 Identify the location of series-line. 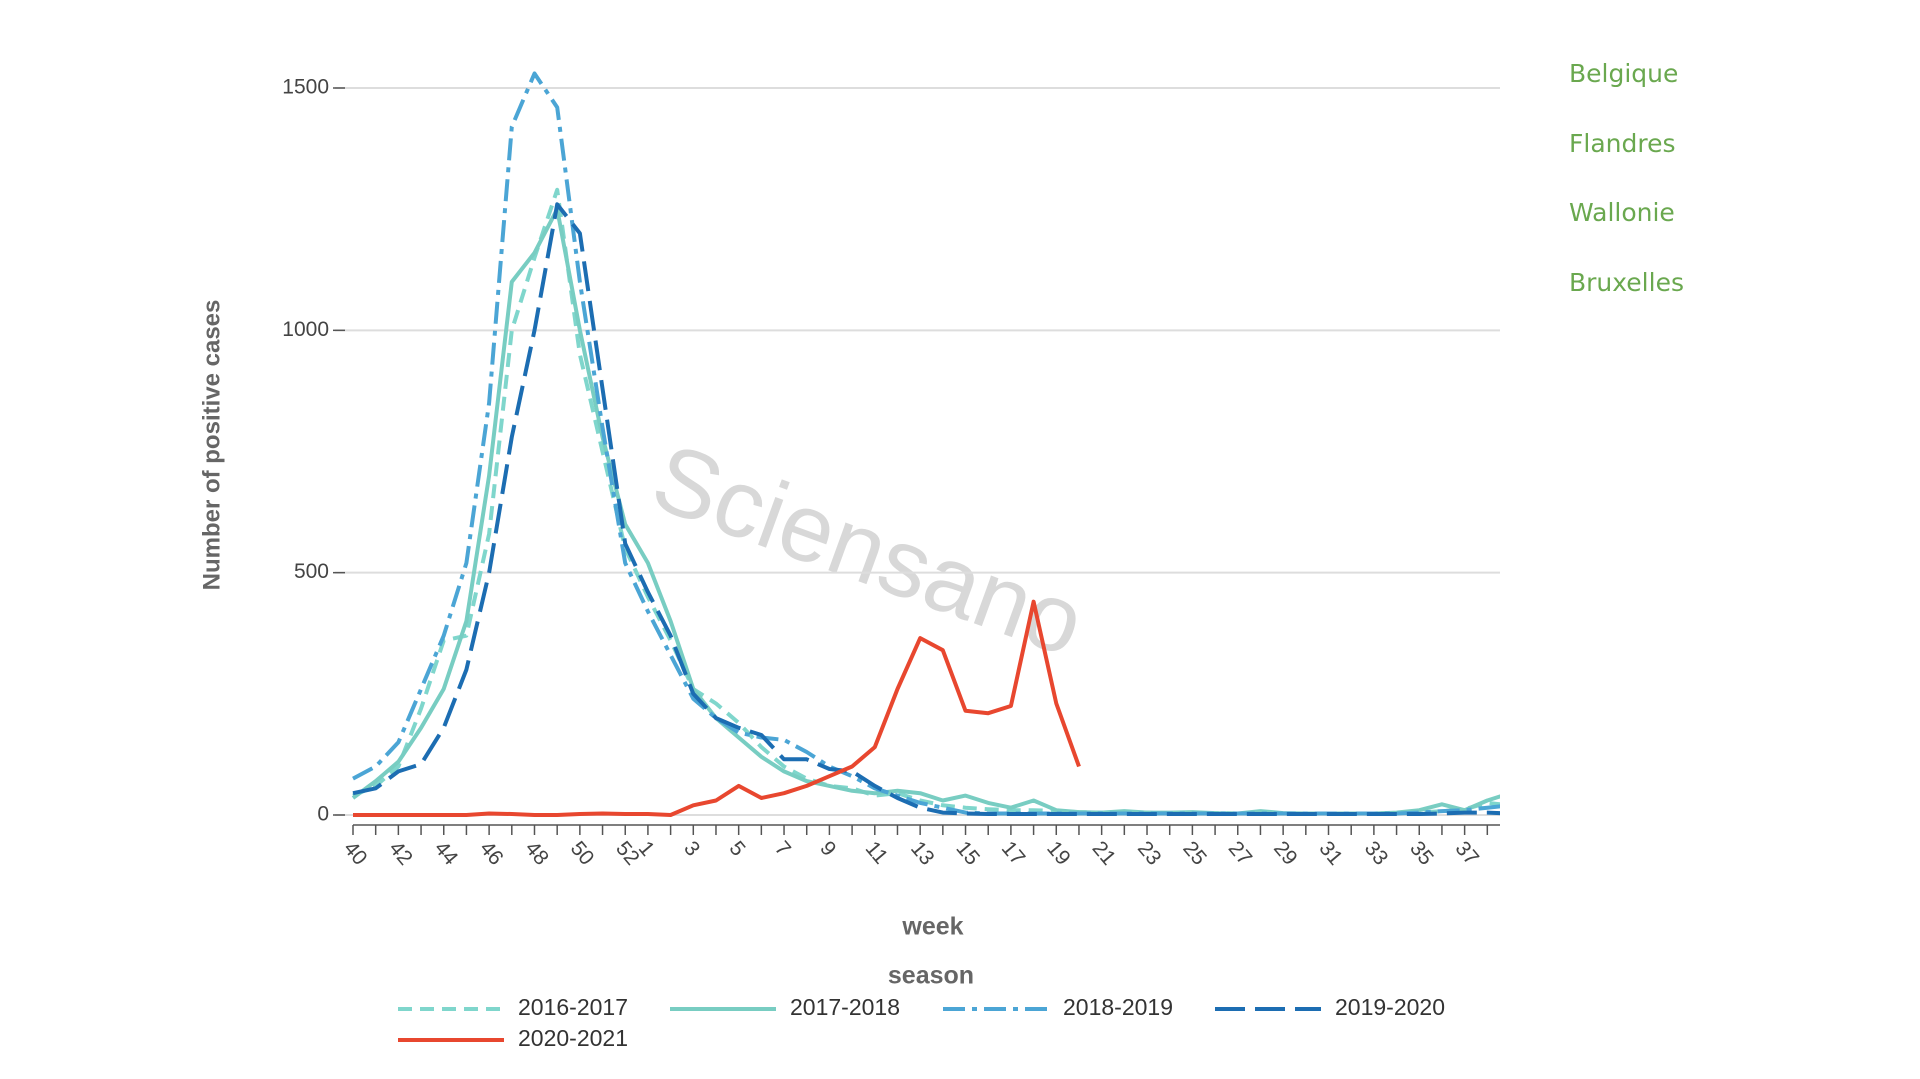
(717, 708).